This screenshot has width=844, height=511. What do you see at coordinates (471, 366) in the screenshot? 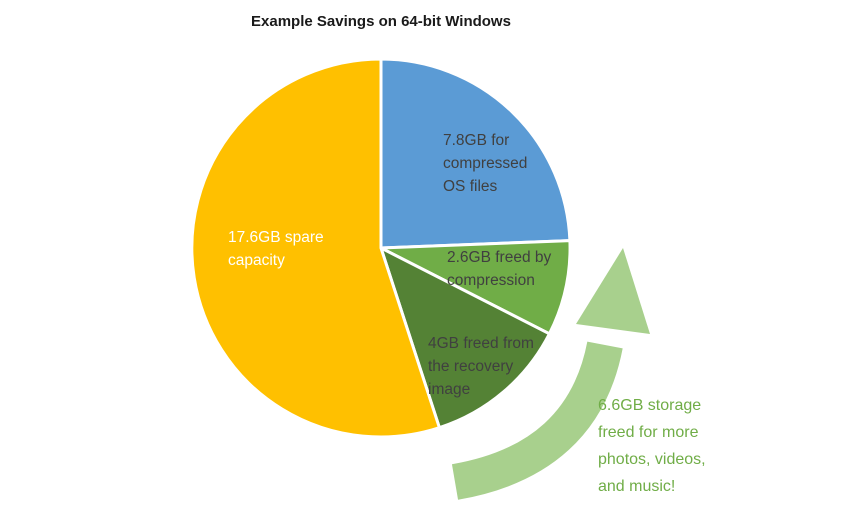
I see `label-line: the recovery` at bounding box center [471, 366].